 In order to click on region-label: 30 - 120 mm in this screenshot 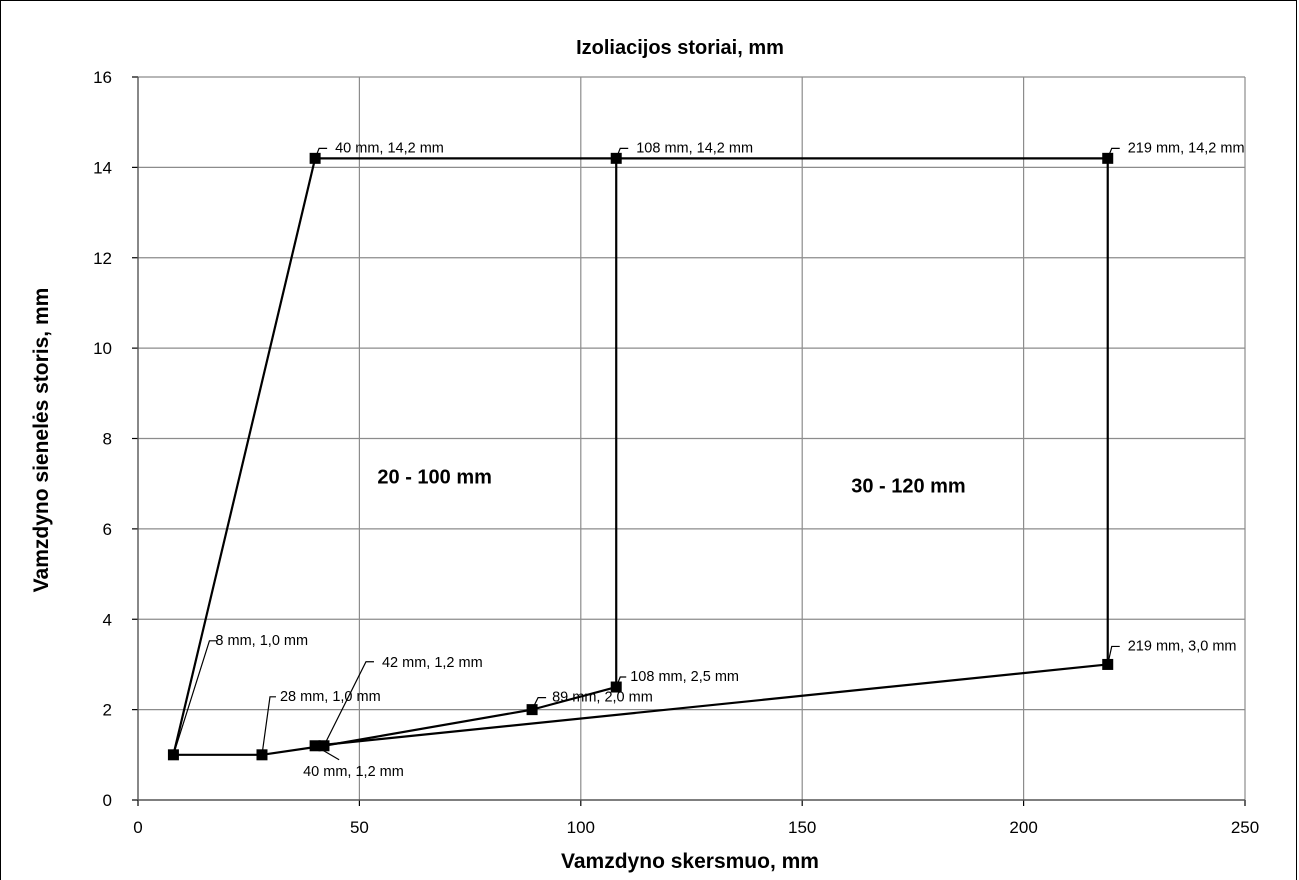, I will do `click(908, 487)`.